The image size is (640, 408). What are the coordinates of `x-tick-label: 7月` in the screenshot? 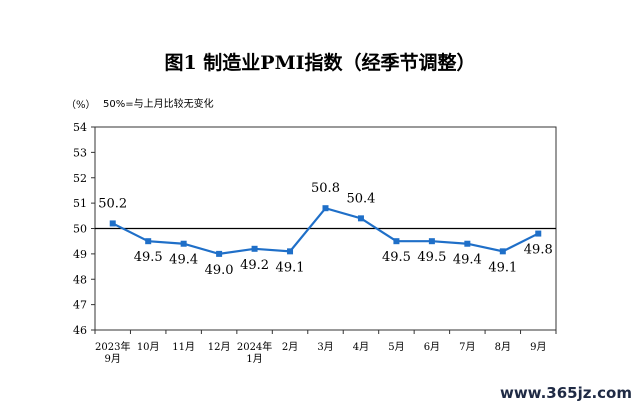 It's located at (467, 347).